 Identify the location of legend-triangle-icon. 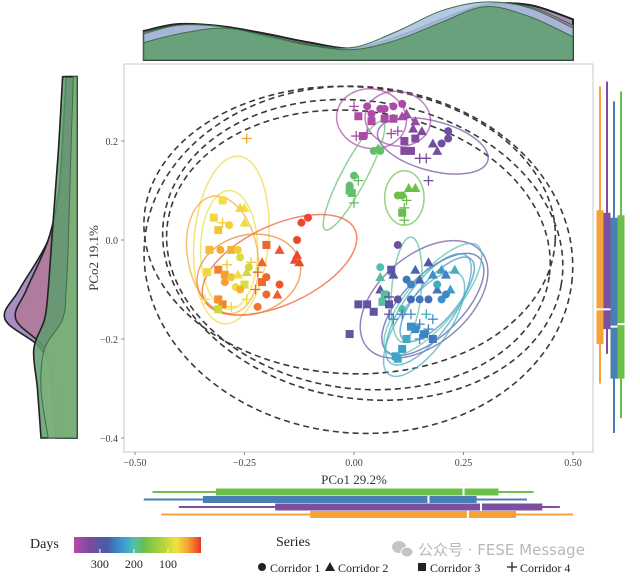
(330, 566).